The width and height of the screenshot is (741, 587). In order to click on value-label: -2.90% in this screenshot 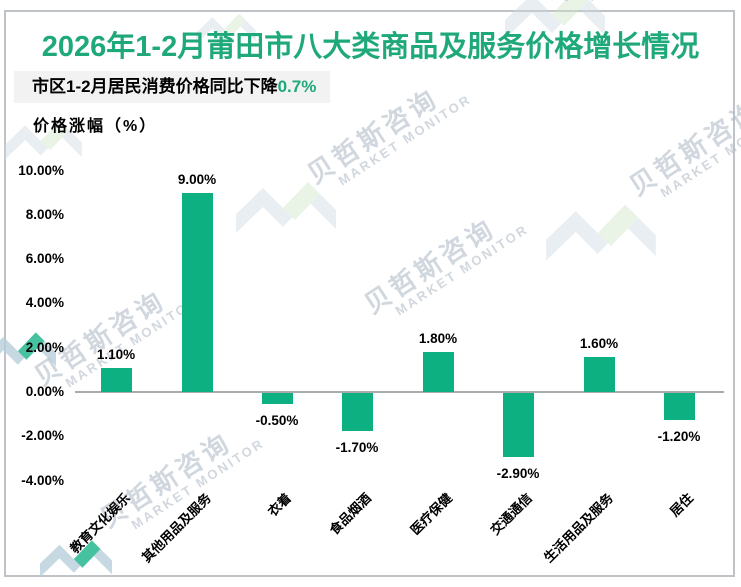, I will do `click(518, 474)`.